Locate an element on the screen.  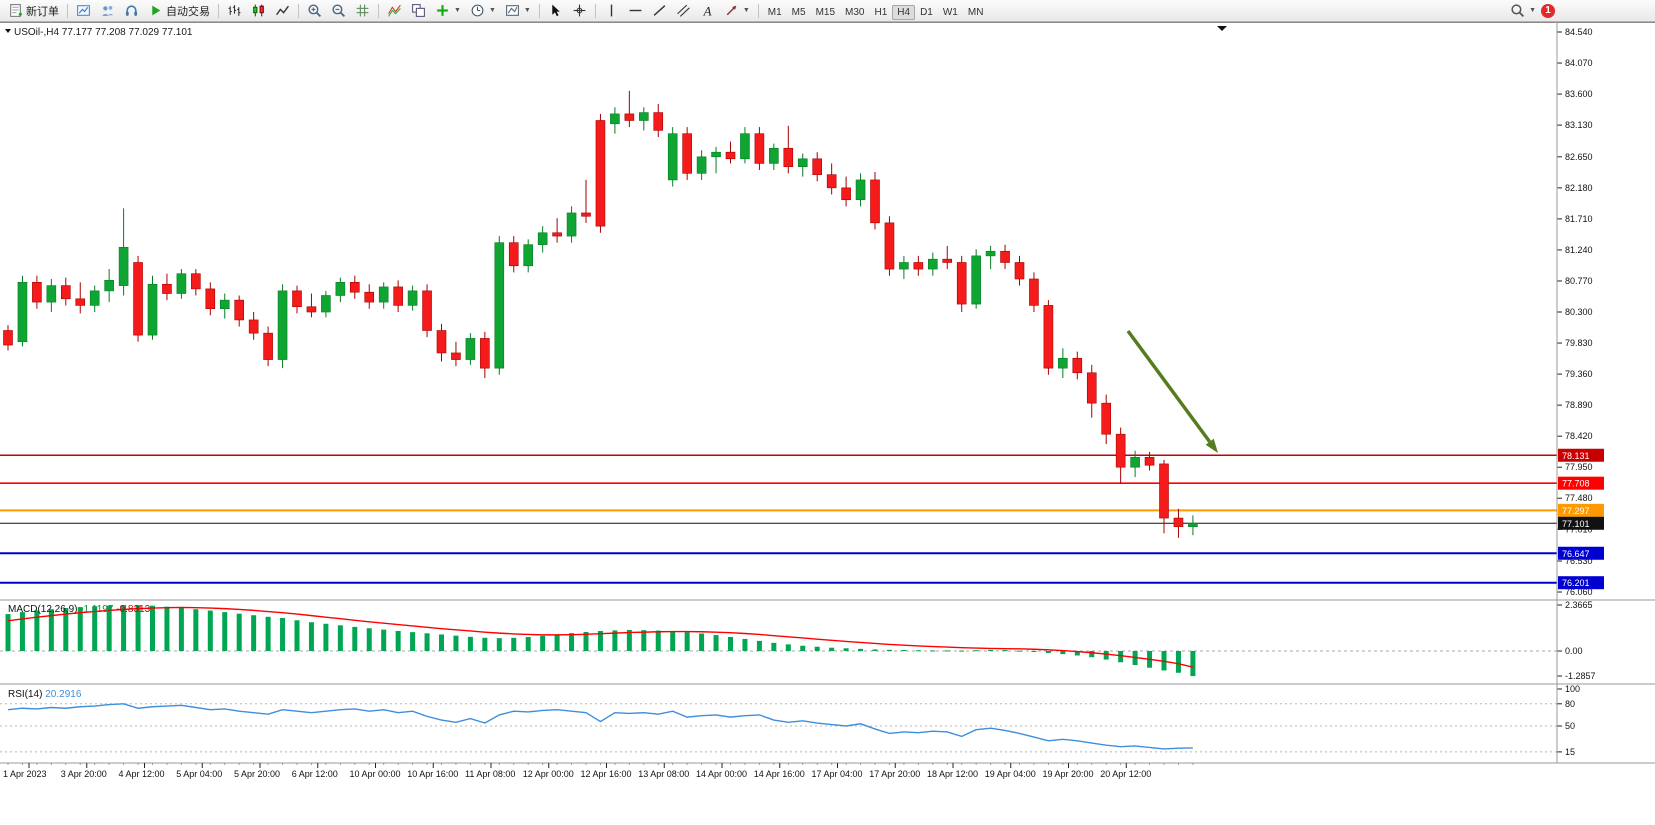
grid-button is located at coordinates (362, 10).